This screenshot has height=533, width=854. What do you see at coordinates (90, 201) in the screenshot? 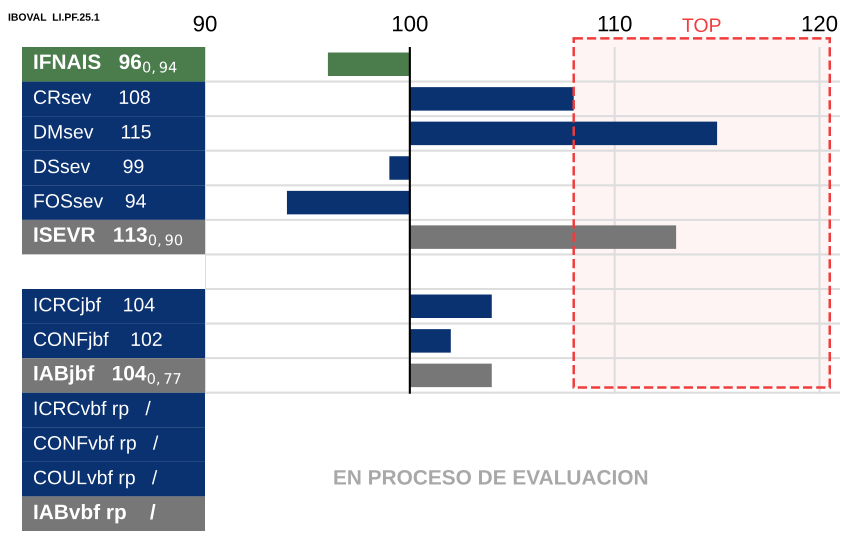
I see `y-tick-label: FOSsev 94` at bounding box center [90, 201].